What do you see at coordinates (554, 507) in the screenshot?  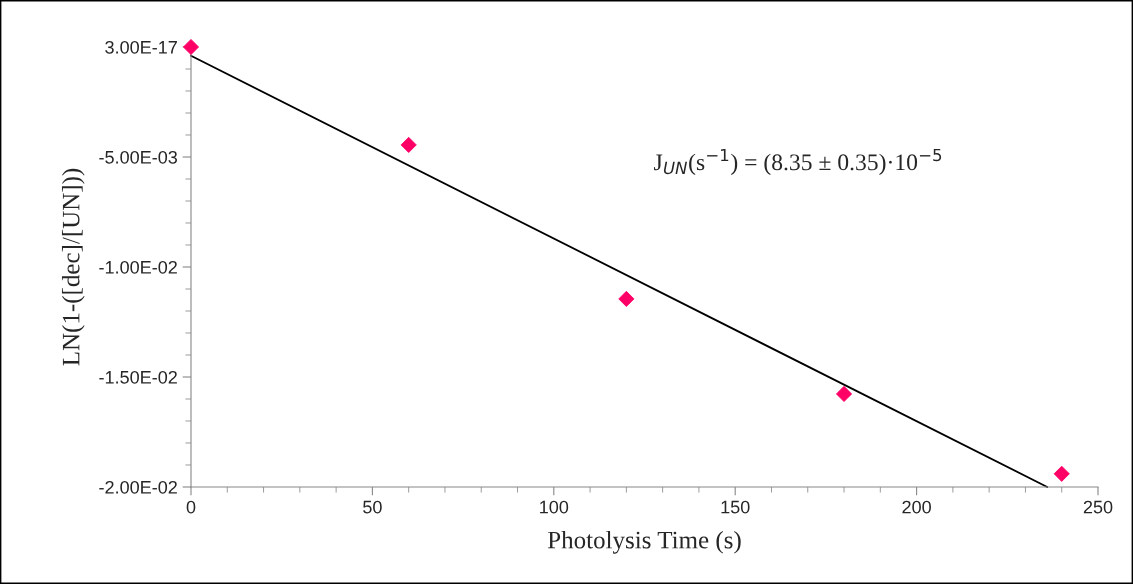 I see `x-tick-label: 100` at bounding box center [554, 507].